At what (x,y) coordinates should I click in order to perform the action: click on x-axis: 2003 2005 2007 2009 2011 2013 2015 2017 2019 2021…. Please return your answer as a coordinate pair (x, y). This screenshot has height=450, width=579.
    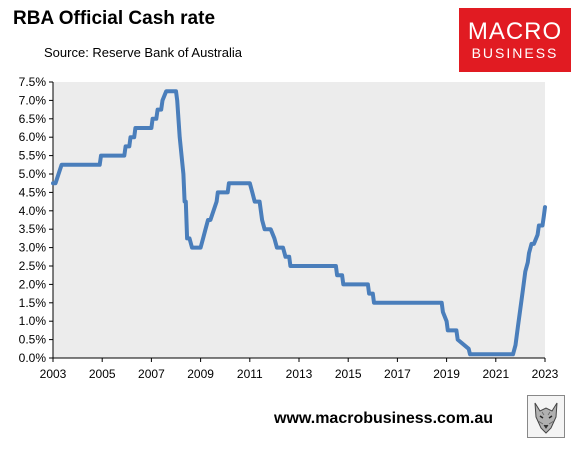
    Looking at the image, I should click on (299, 369).